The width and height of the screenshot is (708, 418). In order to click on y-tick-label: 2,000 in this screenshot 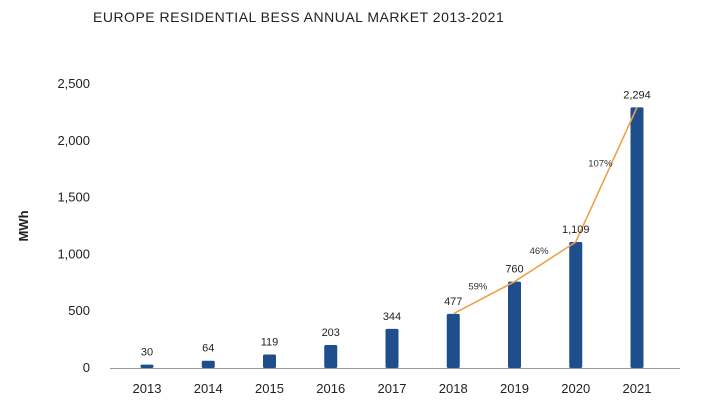, I will do `click(73, 140)`.